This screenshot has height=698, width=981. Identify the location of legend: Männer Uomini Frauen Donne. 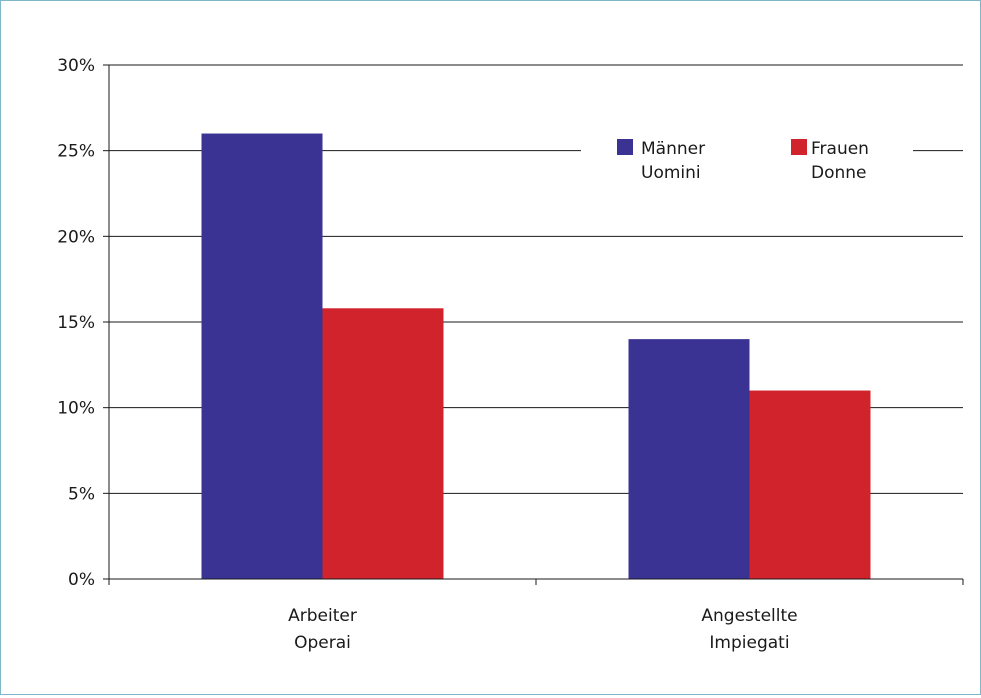
(747, 160).